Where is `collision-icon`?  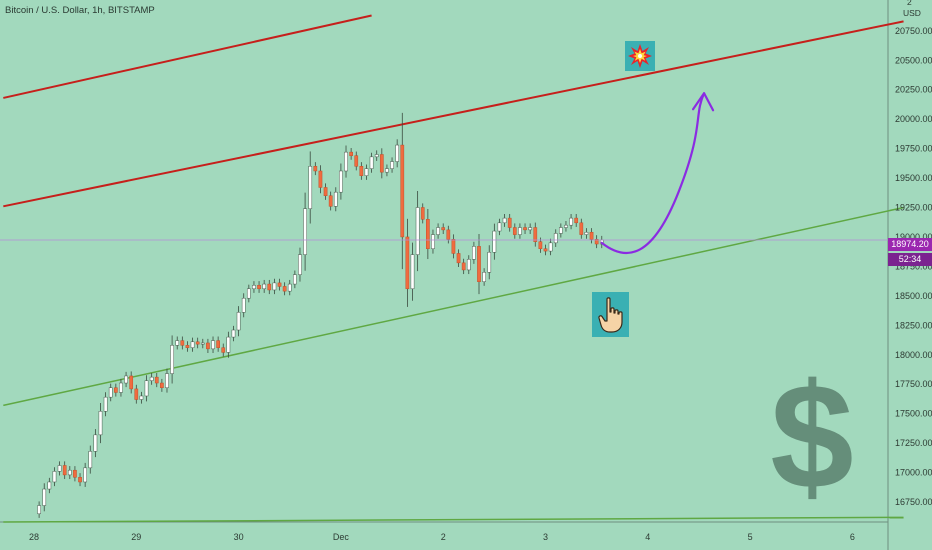
collision-icon is located at coordinates (640, 56).